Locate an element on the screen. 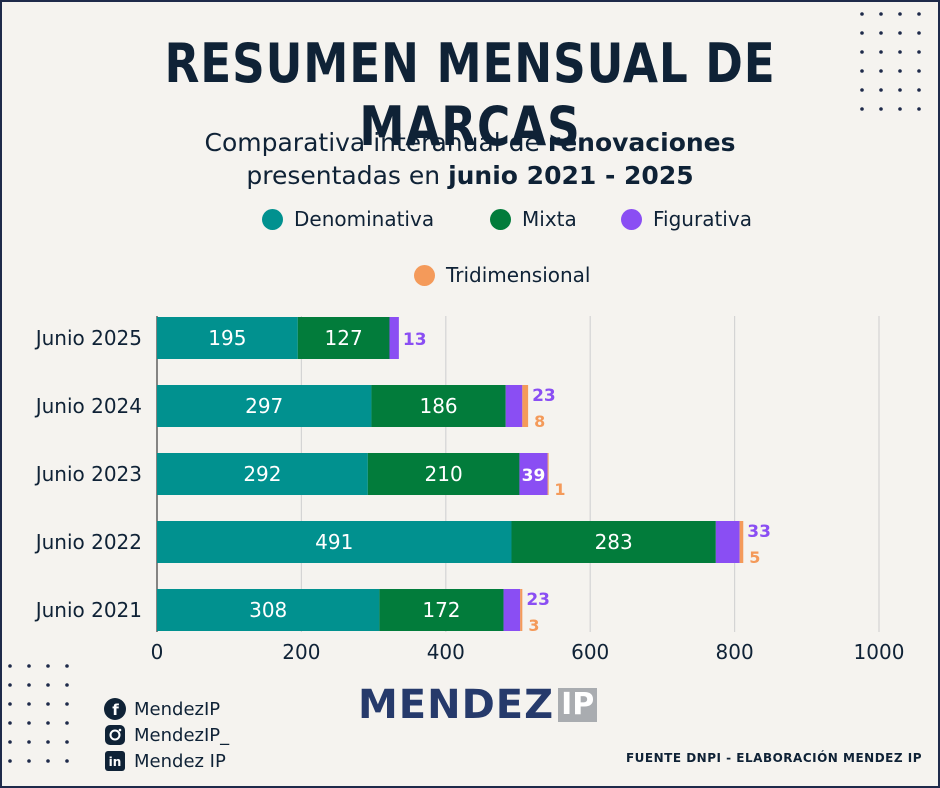  social-linkedin-label: Mendez IP is located at coordinates (180, 761).